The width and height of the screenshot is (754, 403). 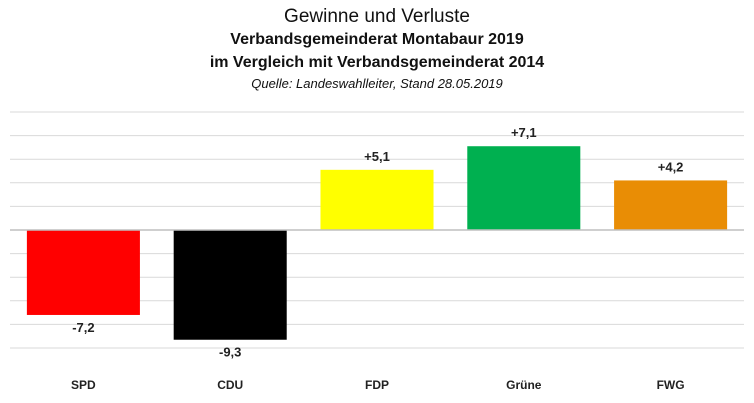 I want to click on bar-spd, so click(x=83, y=272).